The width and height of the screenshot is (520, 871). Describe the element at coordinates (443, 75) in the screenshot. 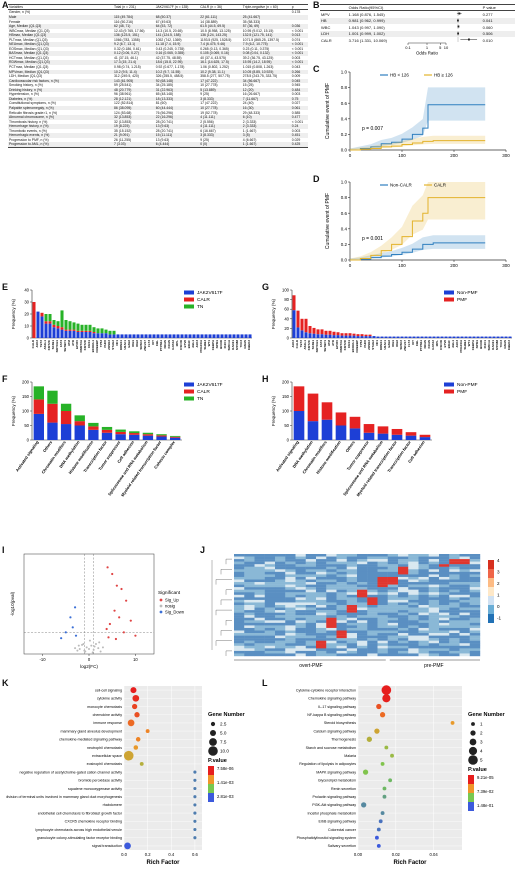

I see `legend-label: HB ≥ 126` at that location.